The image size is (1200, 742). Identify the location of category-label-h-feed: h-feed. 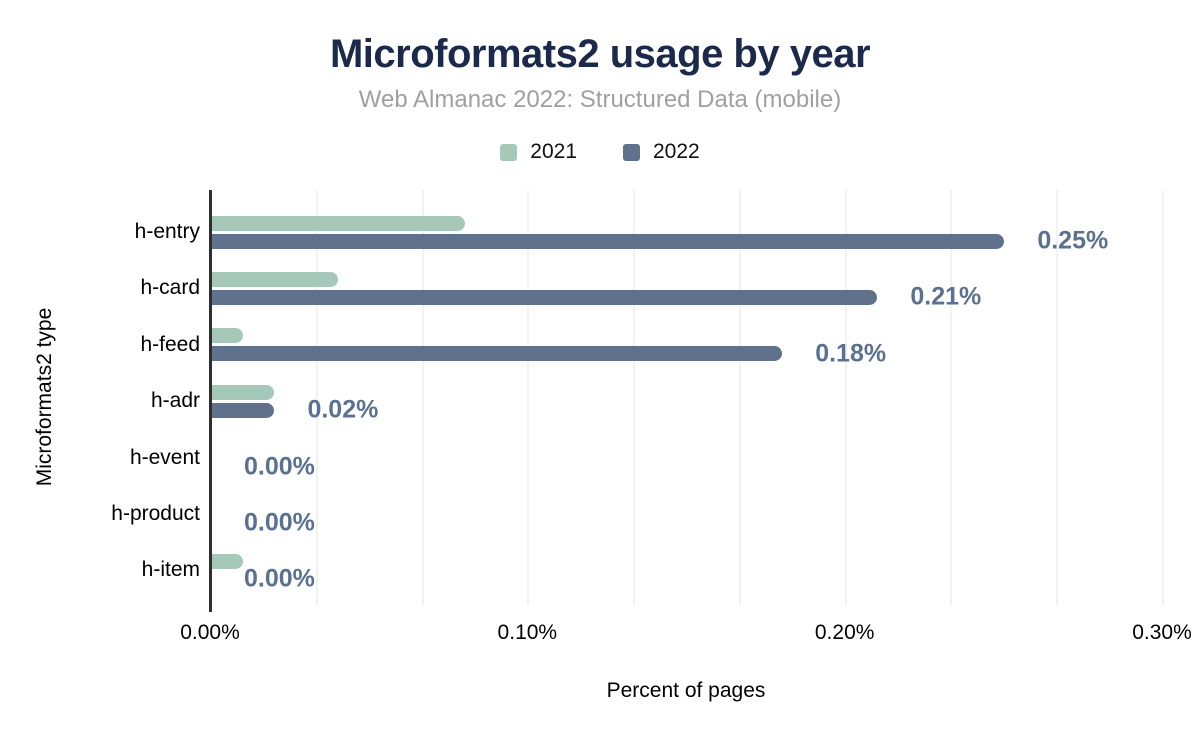
(170, 344).